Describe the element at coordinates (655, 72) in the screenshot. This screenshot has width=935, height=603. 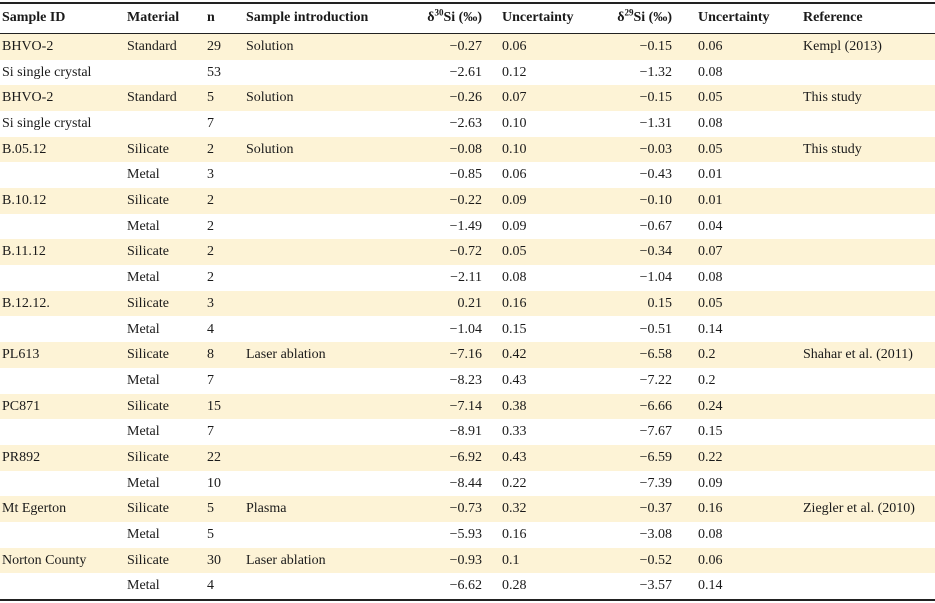
I see `delta29: −1.32` at that location.